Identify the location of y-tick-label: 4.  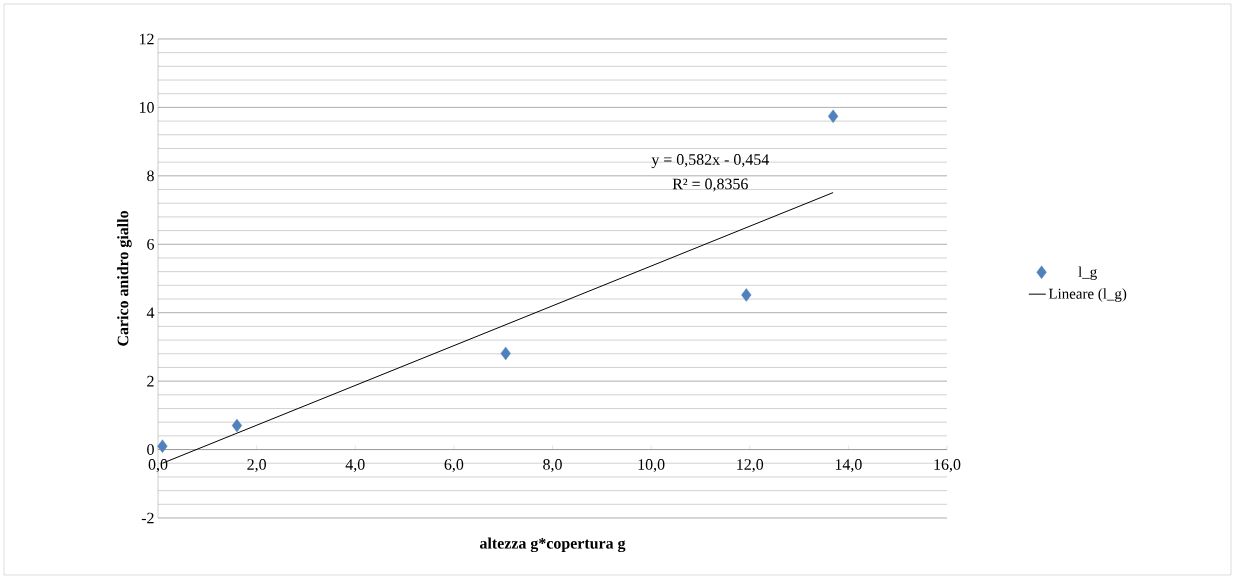
(150, 312).